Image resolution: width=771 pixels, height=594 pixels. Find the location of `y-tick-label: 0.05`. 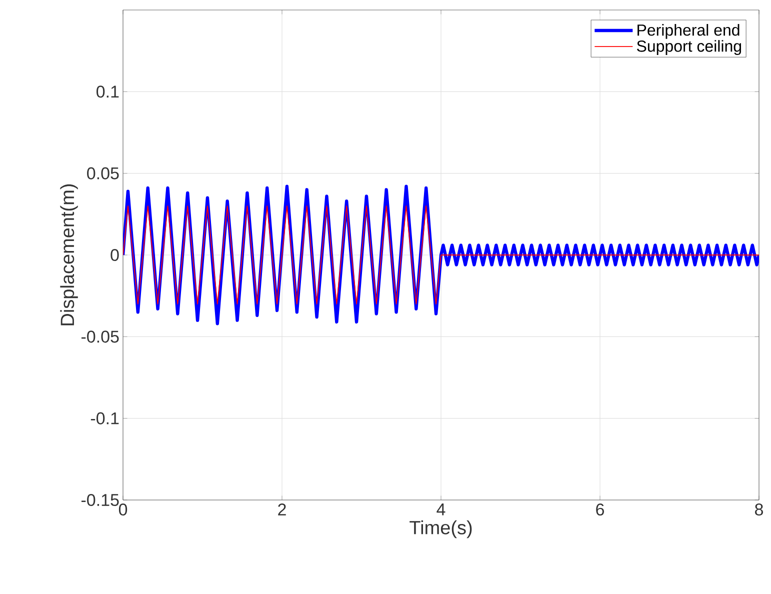

y-tick-label: 0.05 is located at coordinates (103, 173).